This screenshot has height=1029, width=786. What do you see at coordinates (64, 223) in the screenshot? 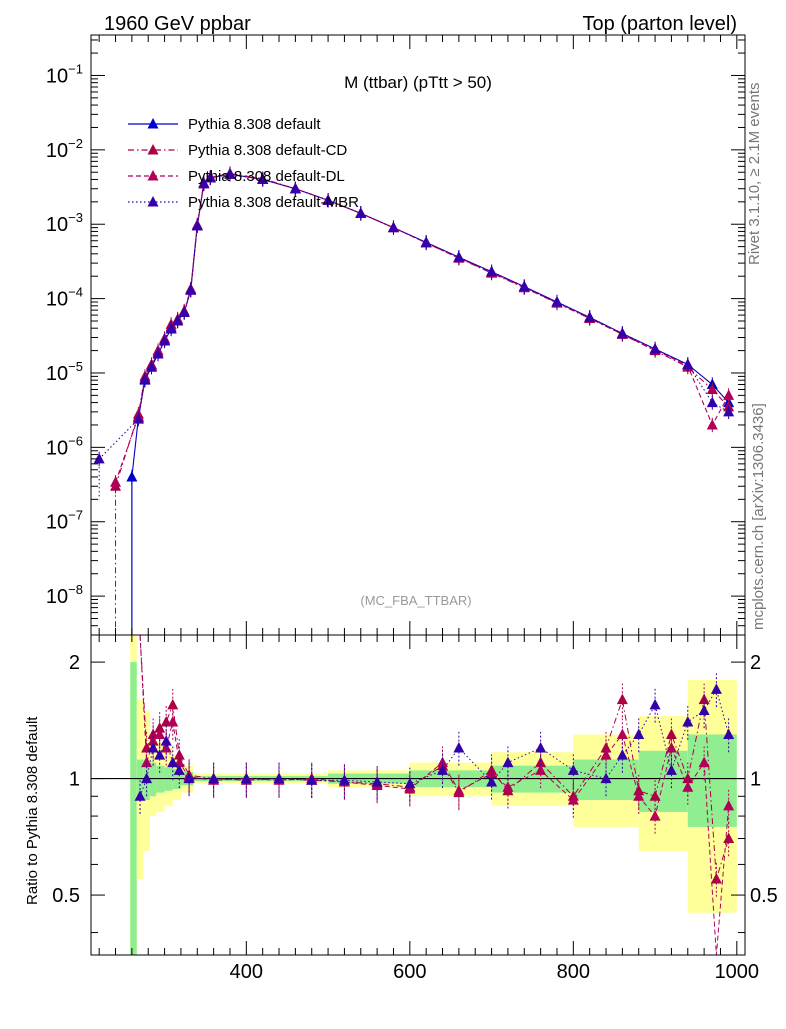
I see `main-y-tick-label: 10⁻³` at bounding box center [64, 223].